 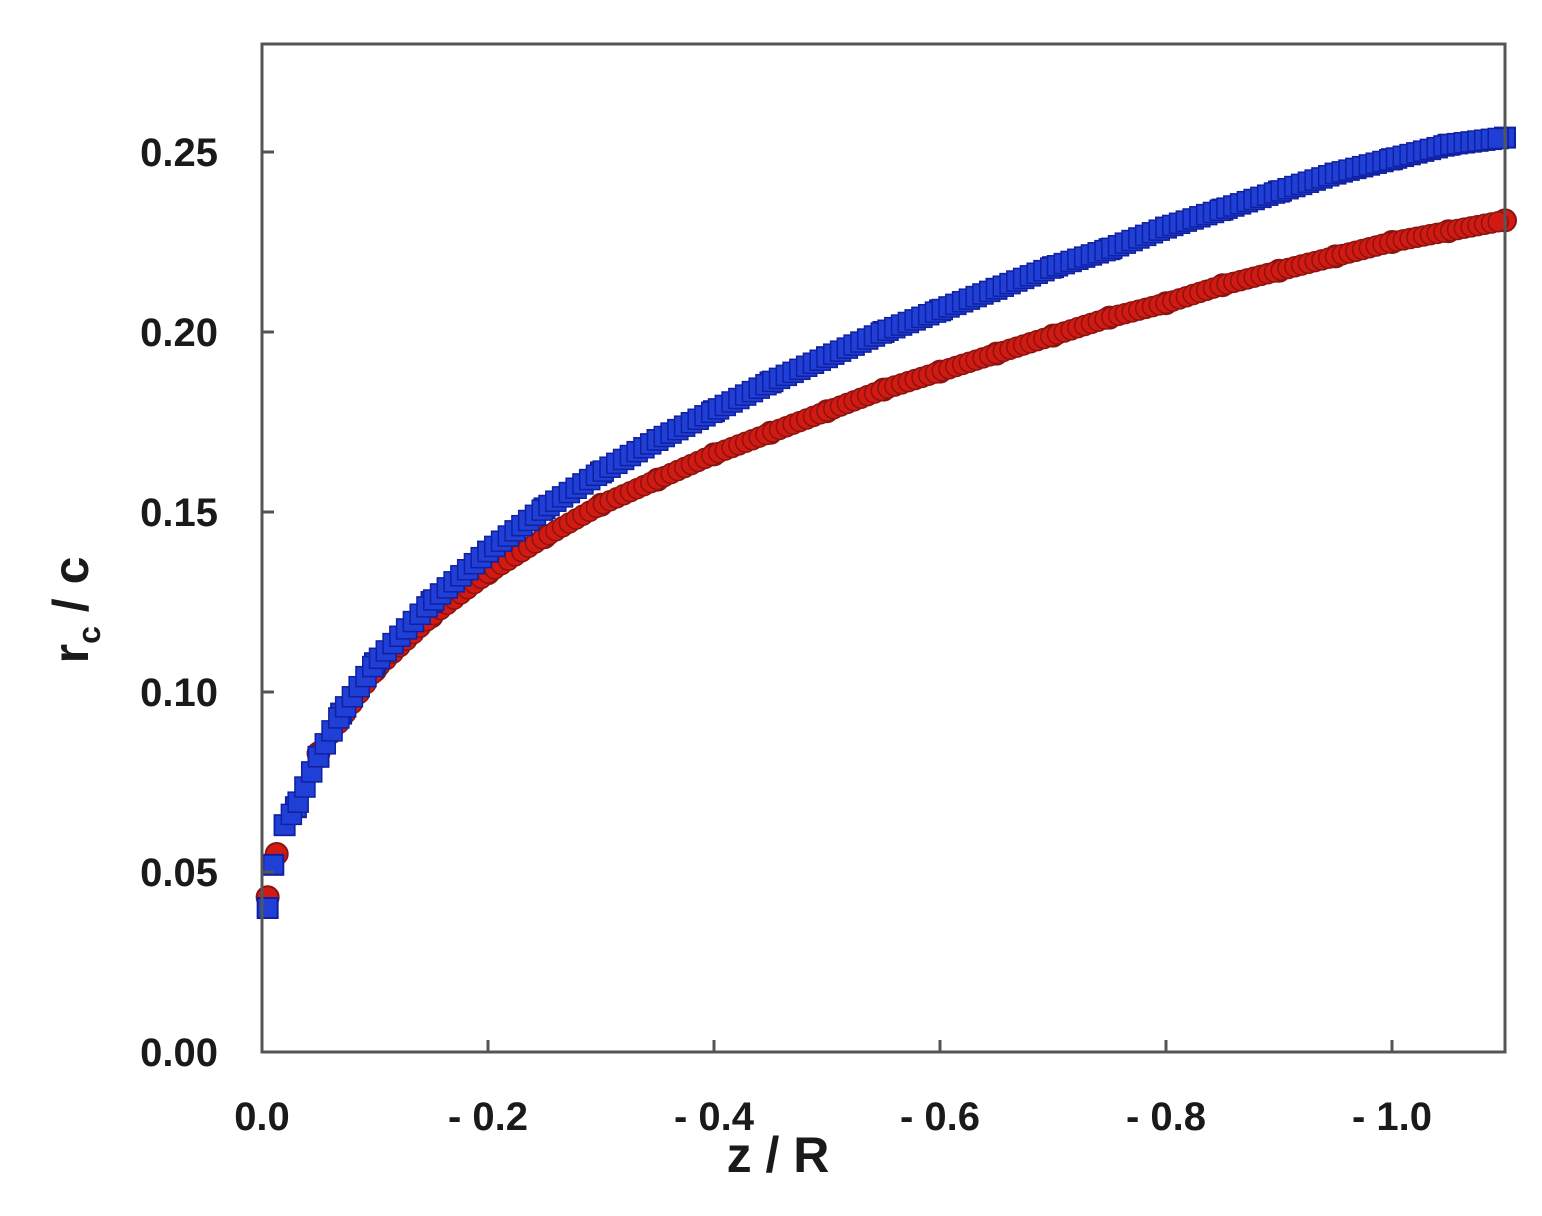 I want to click on x-axis: 0.0 - 0.2 - 0.4 - 0.6 - 0.8 - 1.0, so click(x=833, y=1089).